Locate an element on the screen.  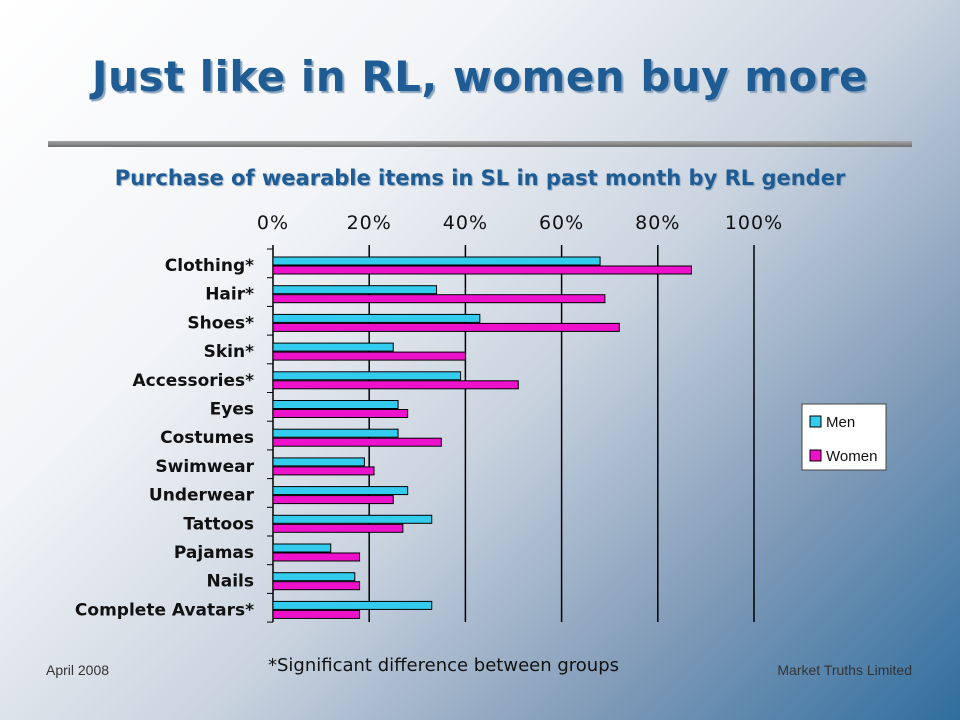
category-label: Complete Avatars* is located at coordinates (164, 610).